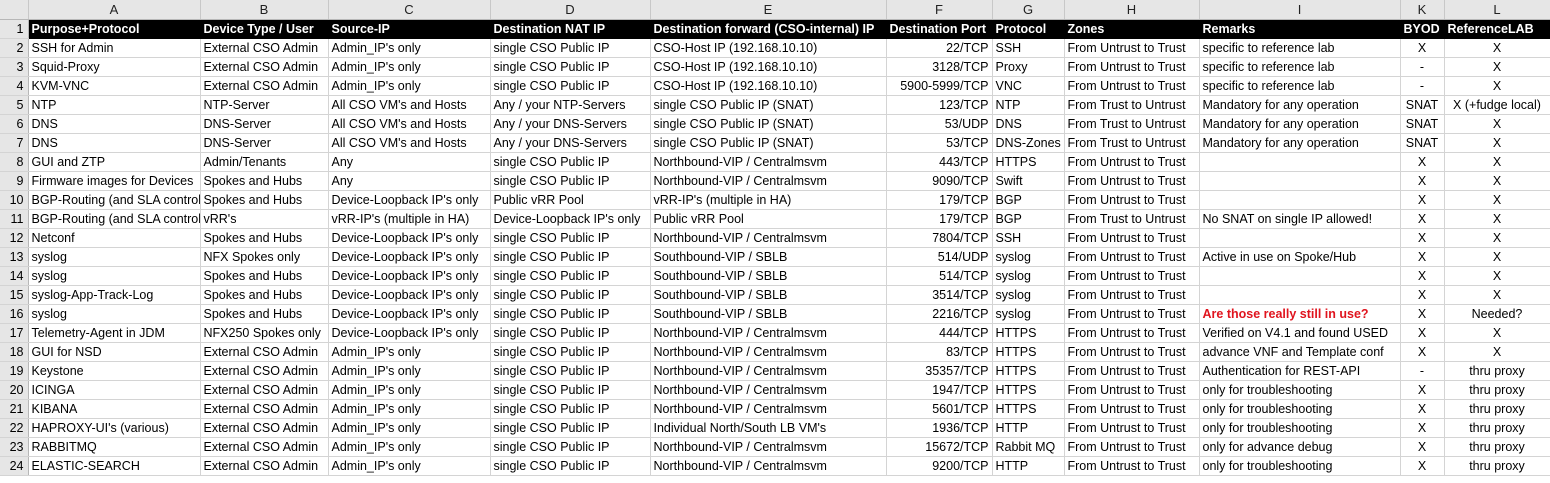  I want to click on table-cell: 514/TCP, so click(939, 276).